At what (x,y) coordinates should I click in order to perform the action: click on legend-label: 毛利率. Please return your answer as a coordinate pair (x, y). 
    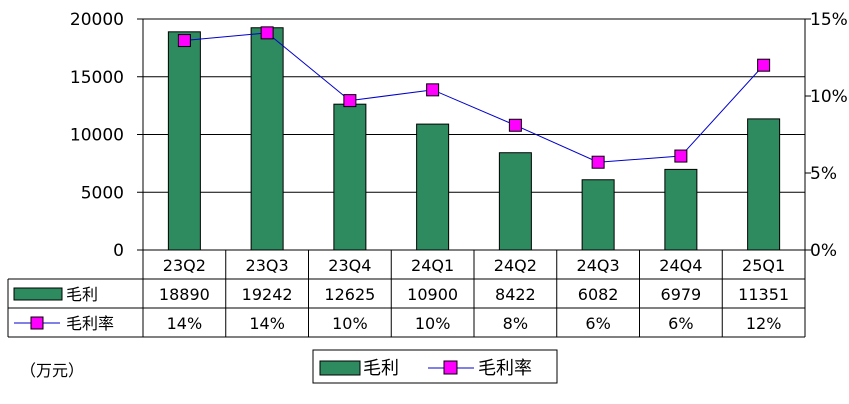
    Looking at the image, I should click on (505, 368).